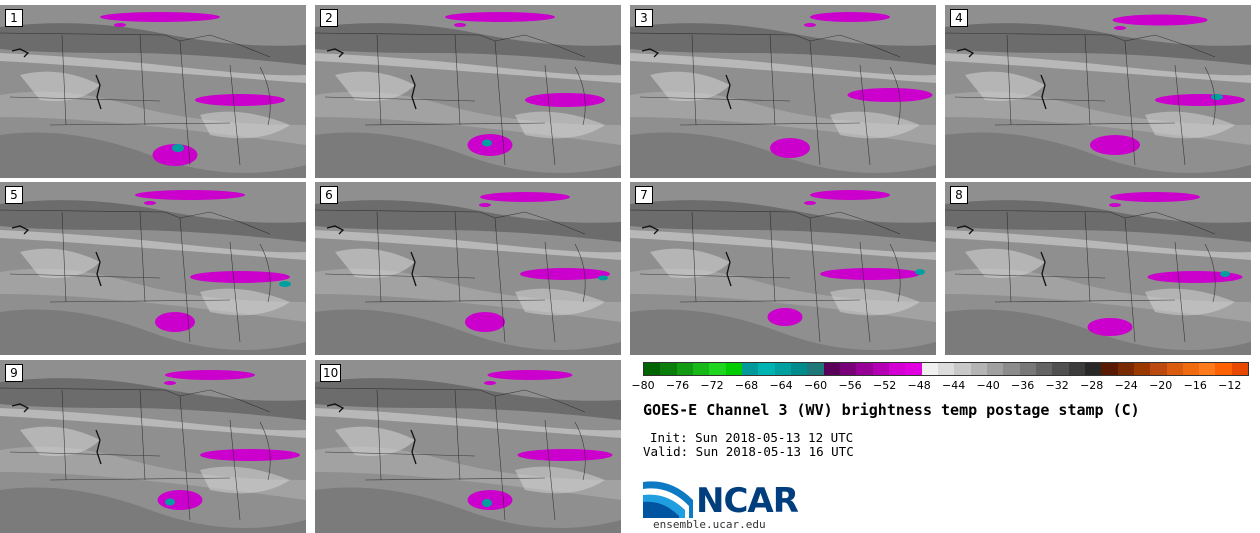  What do you see at coordinates (988, 385) in the screenshot?
I see `colorbar-tick: −40` at bounding box center [988, 385].